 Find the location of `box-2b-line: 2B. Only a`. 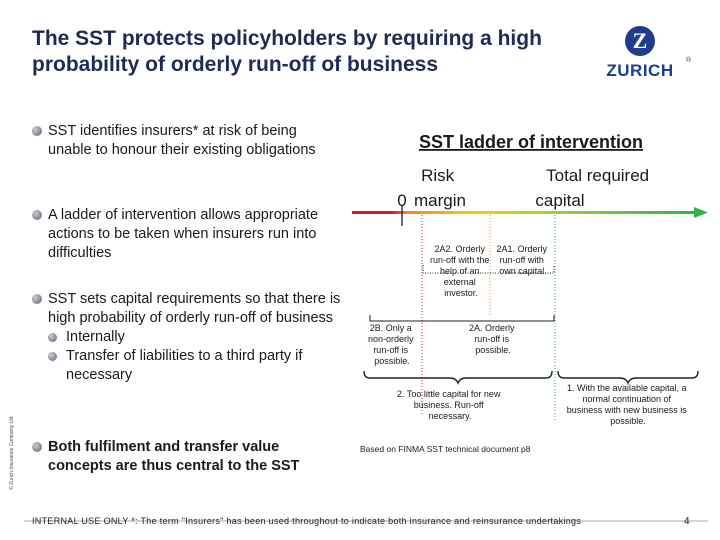

box-2b-line: 2B. Only a is located at coordinates (391, 328).